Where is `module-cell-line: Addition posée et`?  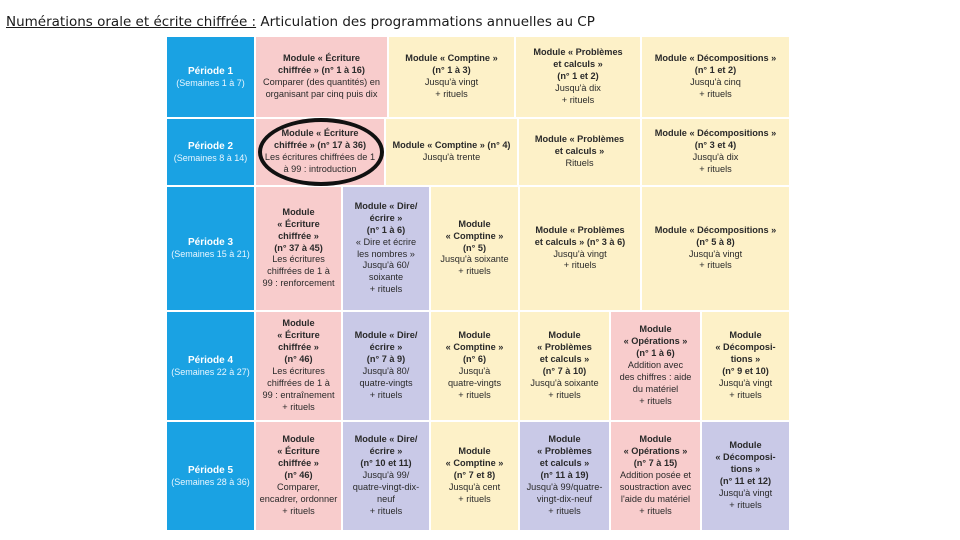 module-cell-line: Addition posée et is located at coordinates (655, 475).